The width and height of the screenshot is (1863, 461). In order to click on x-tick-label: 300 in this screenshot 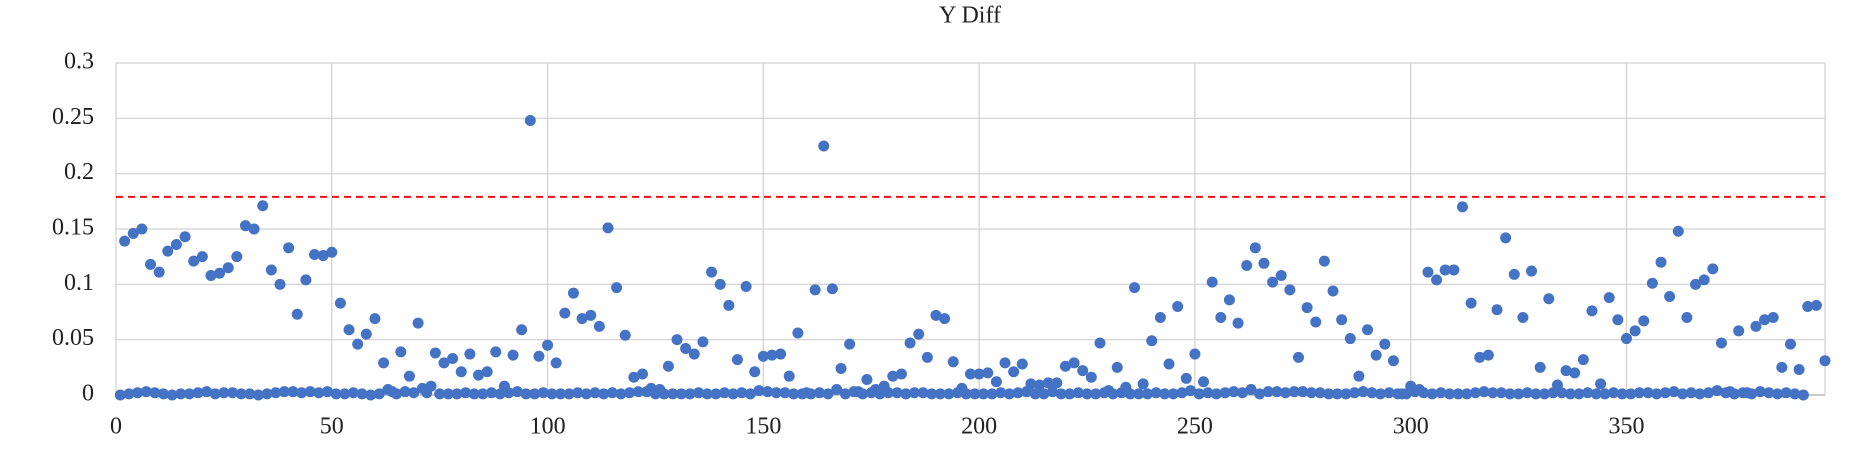, I will do `click(1411, 427)`.